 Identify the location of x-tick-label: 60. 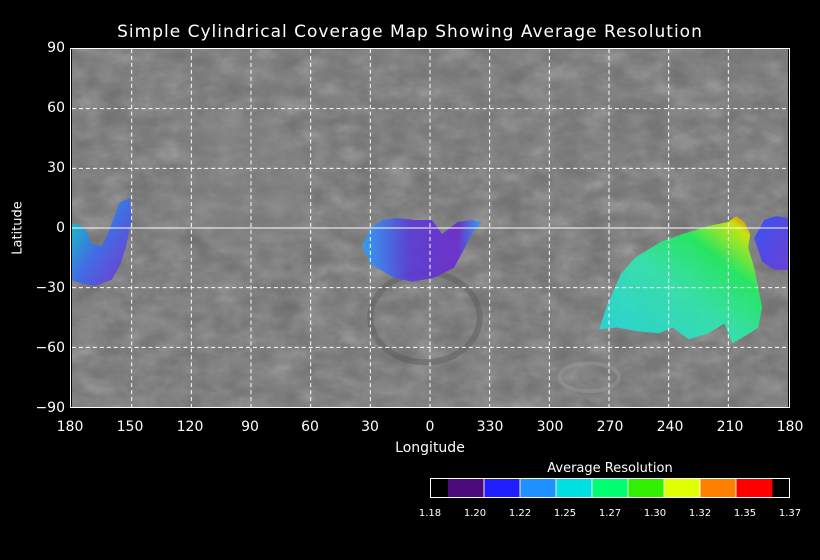
(310, 427).